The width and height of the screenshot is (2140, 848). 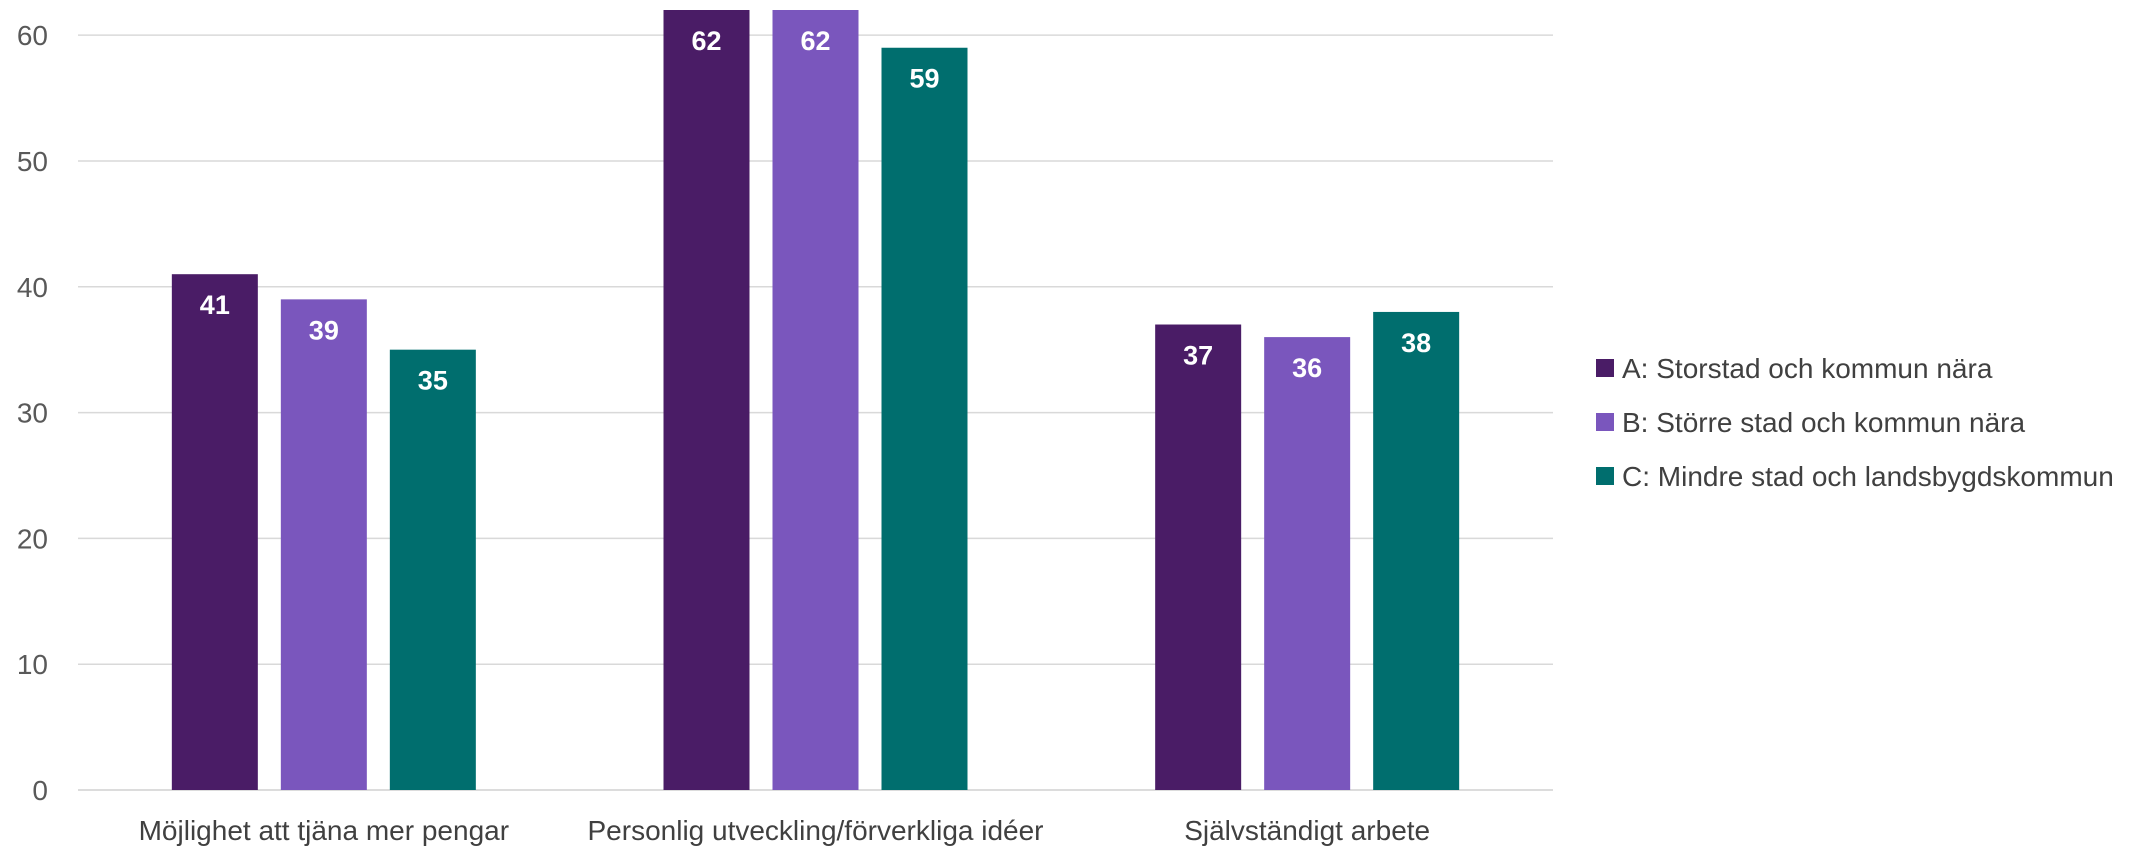 I want to click on data-label: 38, so click(x=1416, y=343).